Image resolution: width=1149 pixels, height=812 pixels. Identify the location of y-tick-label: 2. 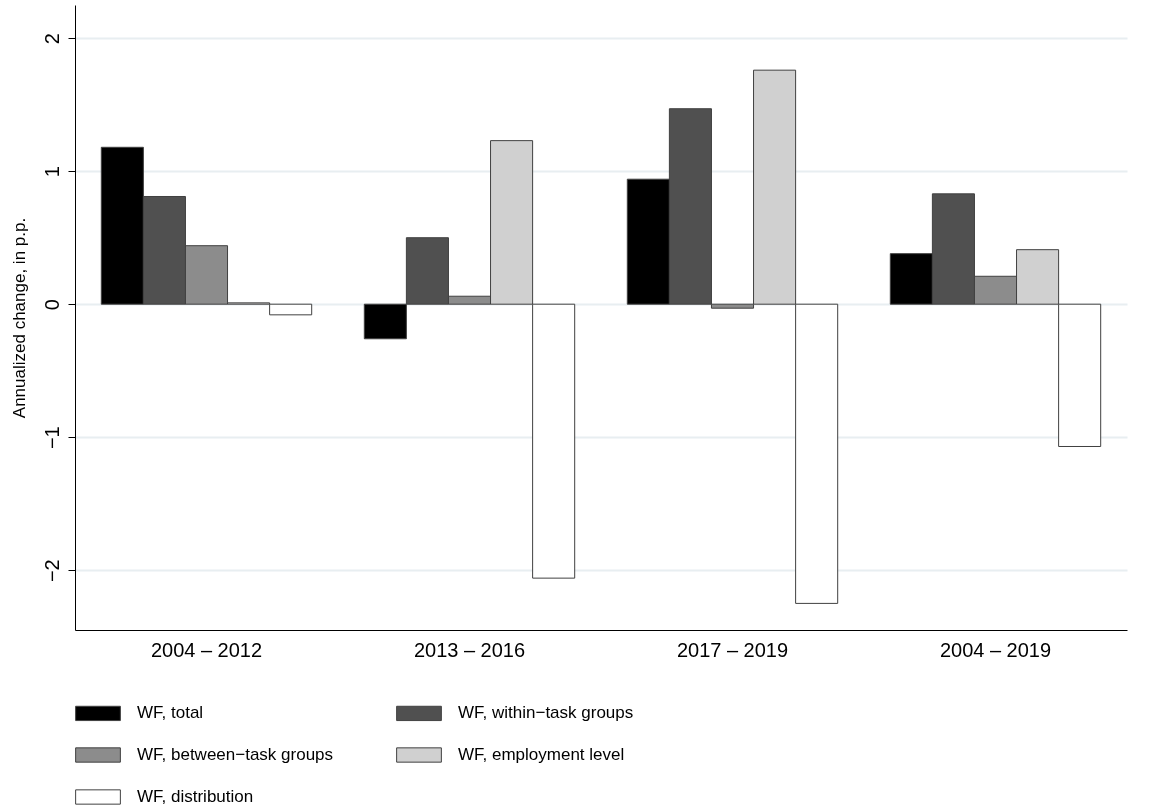
(51, 39).